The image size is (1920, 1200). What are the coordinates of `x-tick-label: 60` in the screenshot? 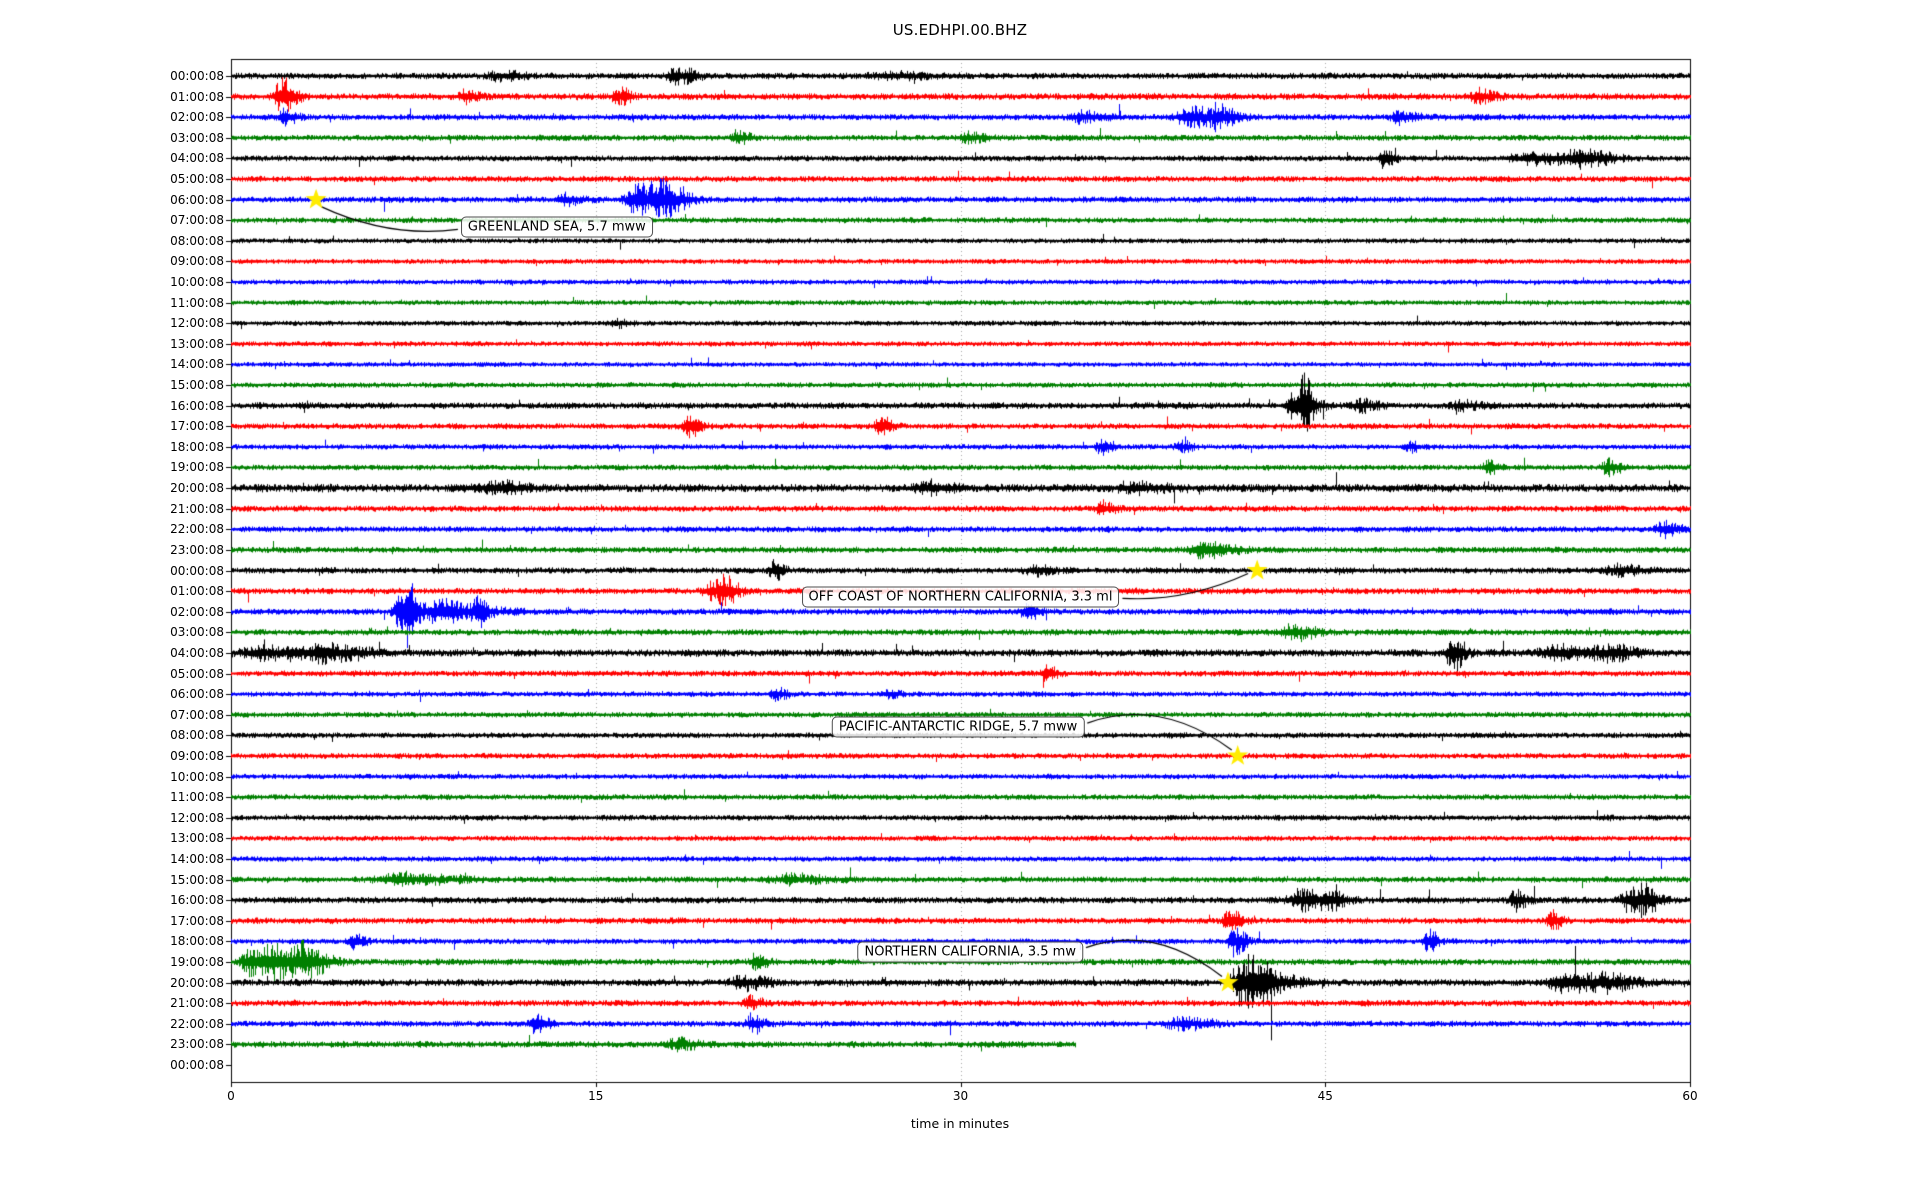 It's located at (1690, 1096).